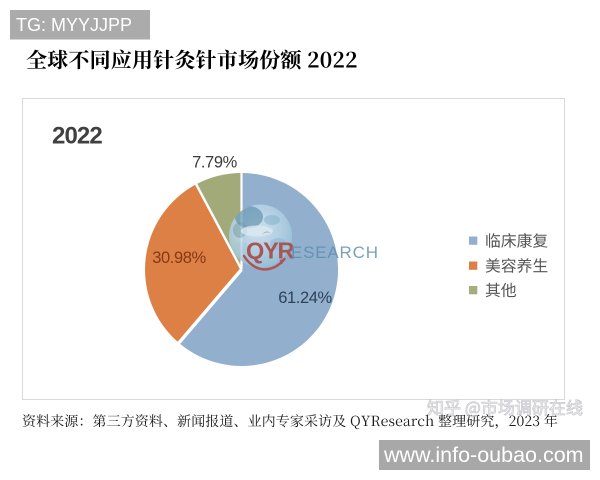 The width and height of the screenshot is (600, 480). What do you see at coordinates (483, 455) in the screenshot?
I see `svg-text: www.info-oubao.com` at bounding box center [483, 455].